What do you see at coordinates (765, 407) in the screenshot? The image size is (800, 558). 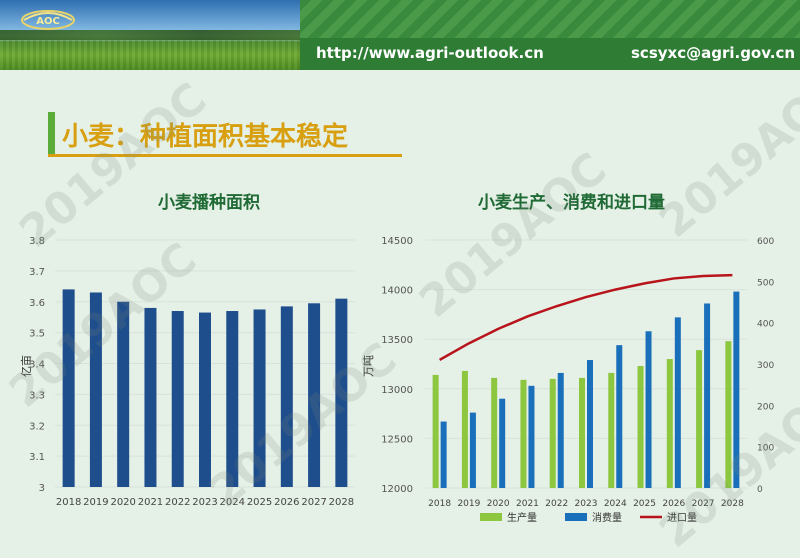 I see `y2-tick-label: 200` at bounding box center [765, 407].